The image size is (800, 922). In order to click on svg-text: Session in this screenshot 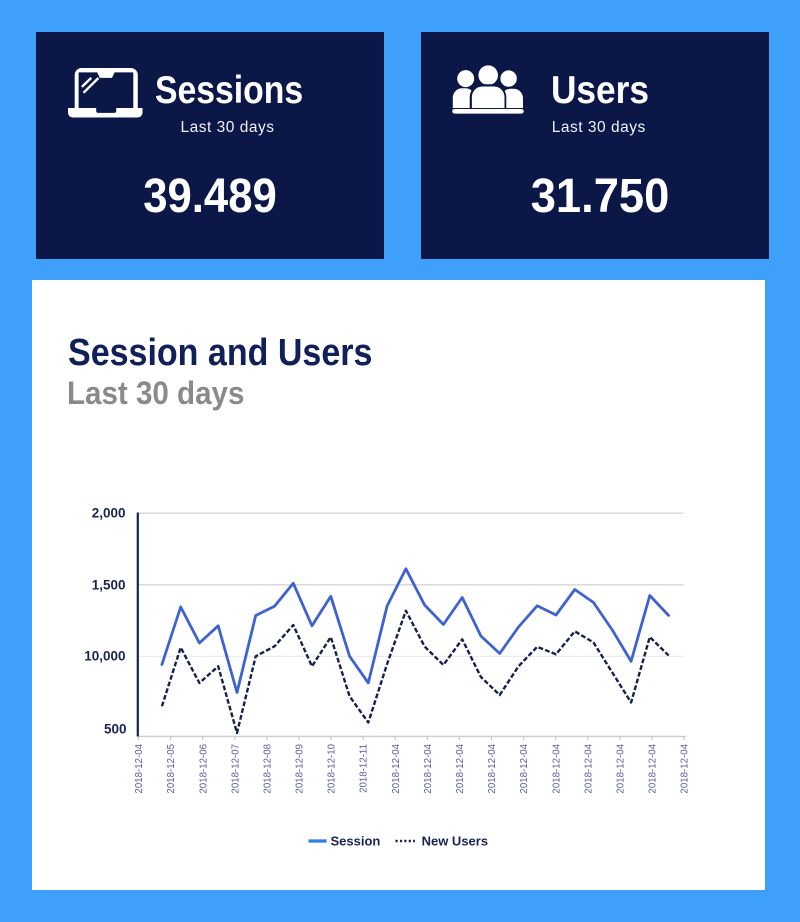, I will do `click(356, 841)`.